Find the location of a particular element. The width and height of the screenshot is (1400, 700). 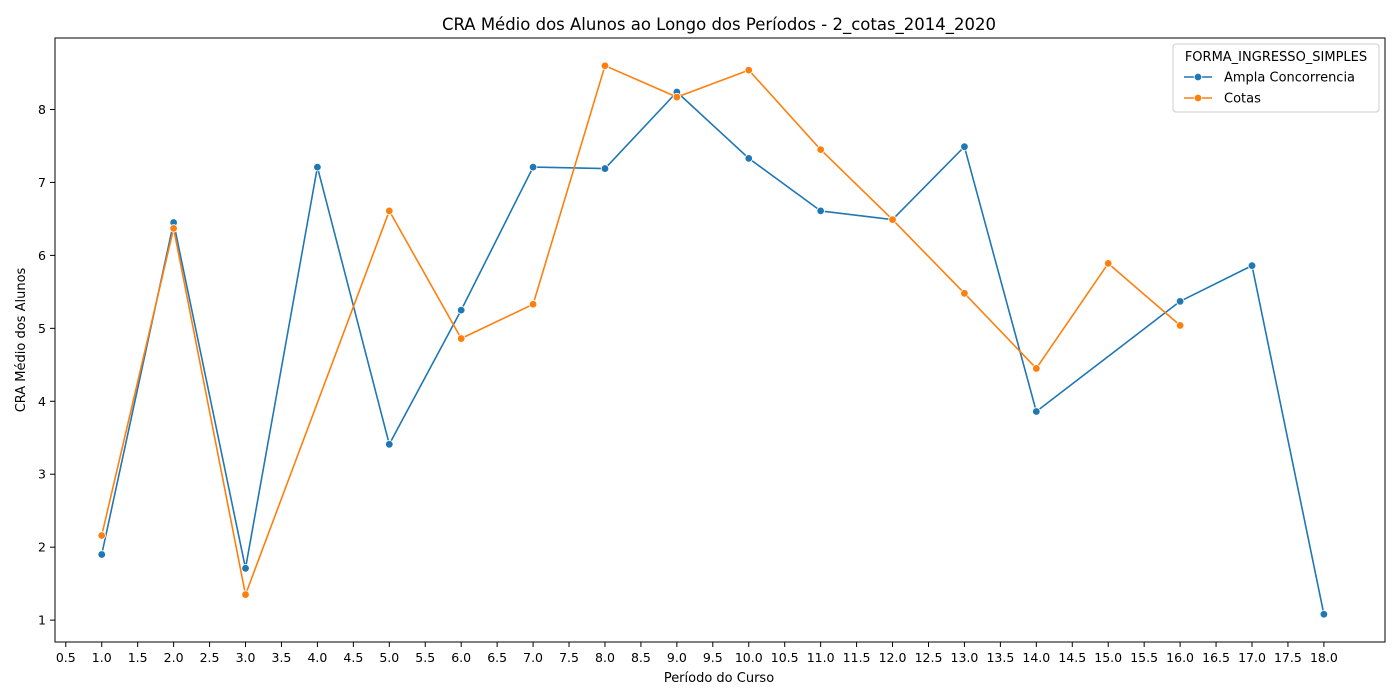

x-tick-label: 13.0 is located at coordinates (965, 657).